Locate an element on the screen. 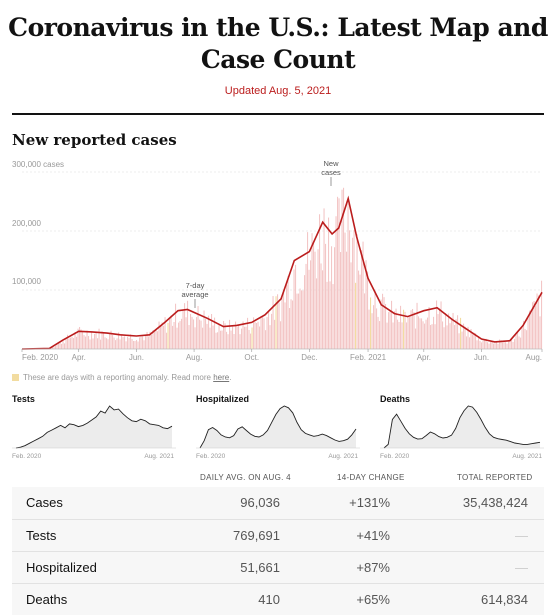 The image size is (556, 615). annotation-average-label: average is located at coordinates (194, 294).